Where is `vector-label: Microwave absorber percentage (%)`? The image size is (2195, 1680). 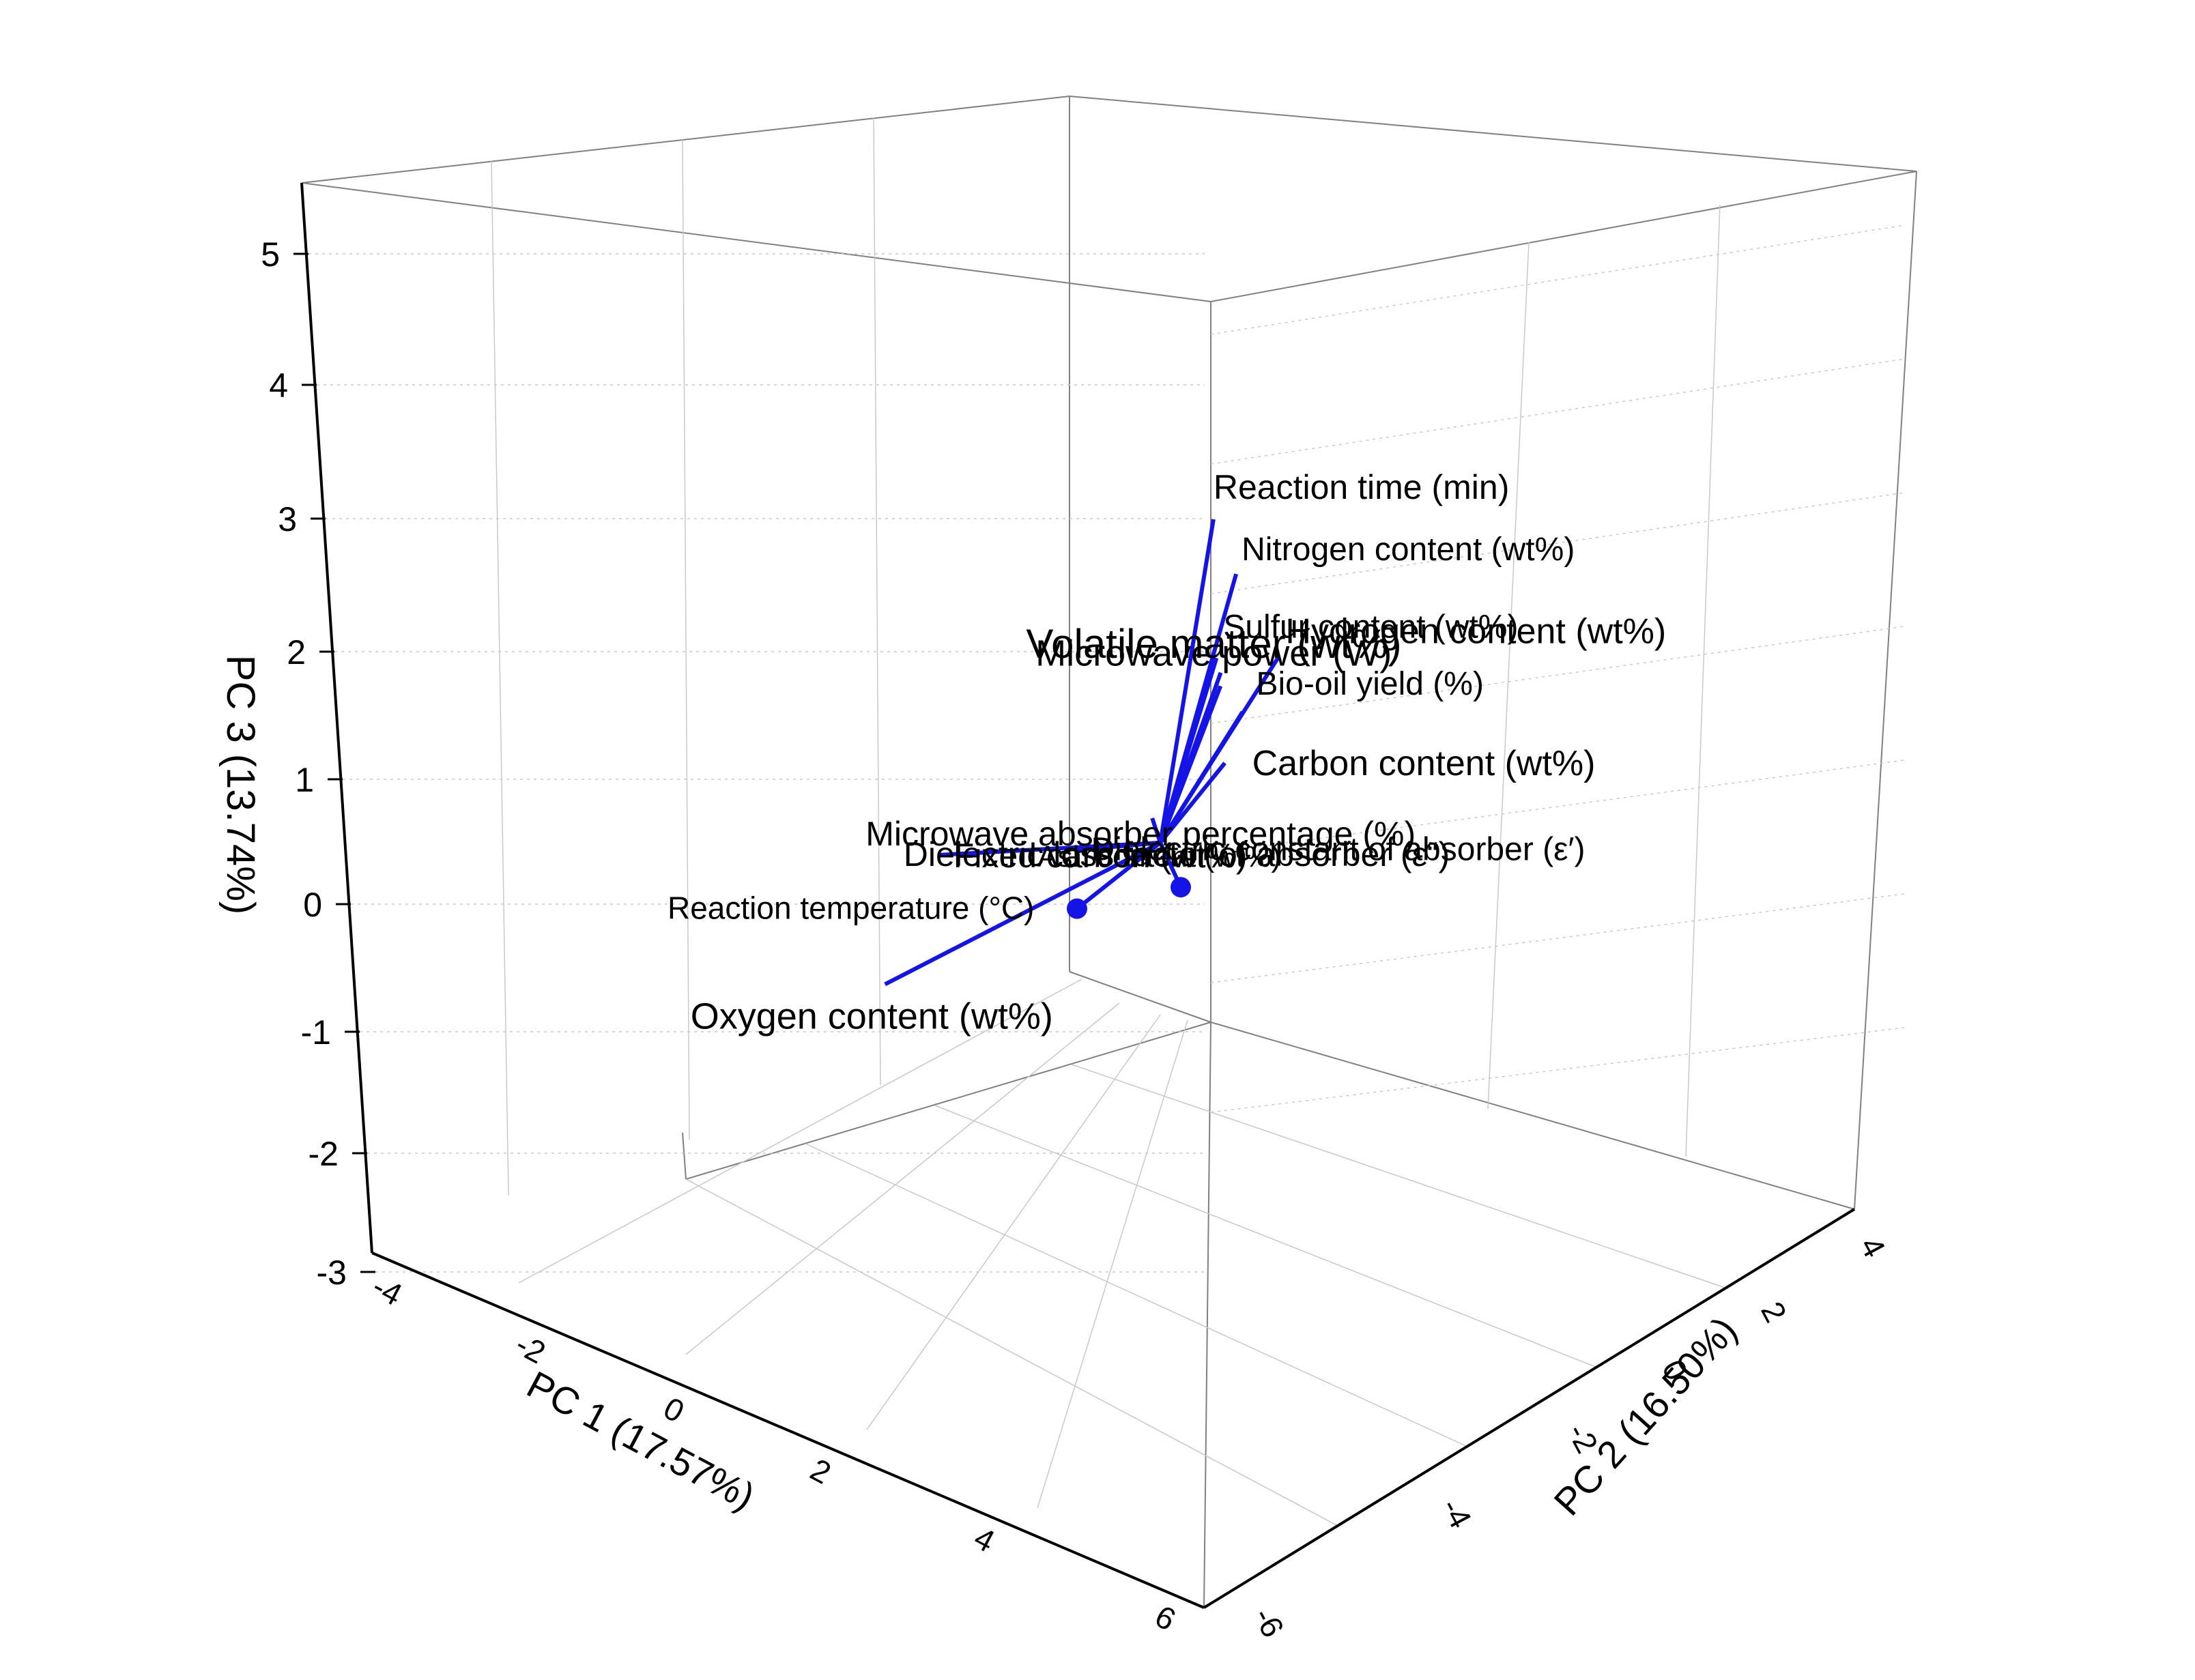 vector-label: Microwave absorber percentage (%) is located at coordinates (1141, 834).